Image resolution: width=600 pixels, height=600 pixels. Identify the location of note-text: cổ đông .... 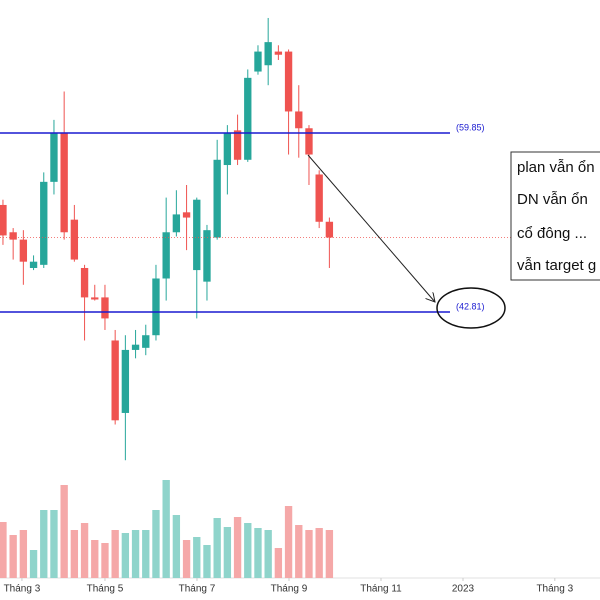
(552, 233).